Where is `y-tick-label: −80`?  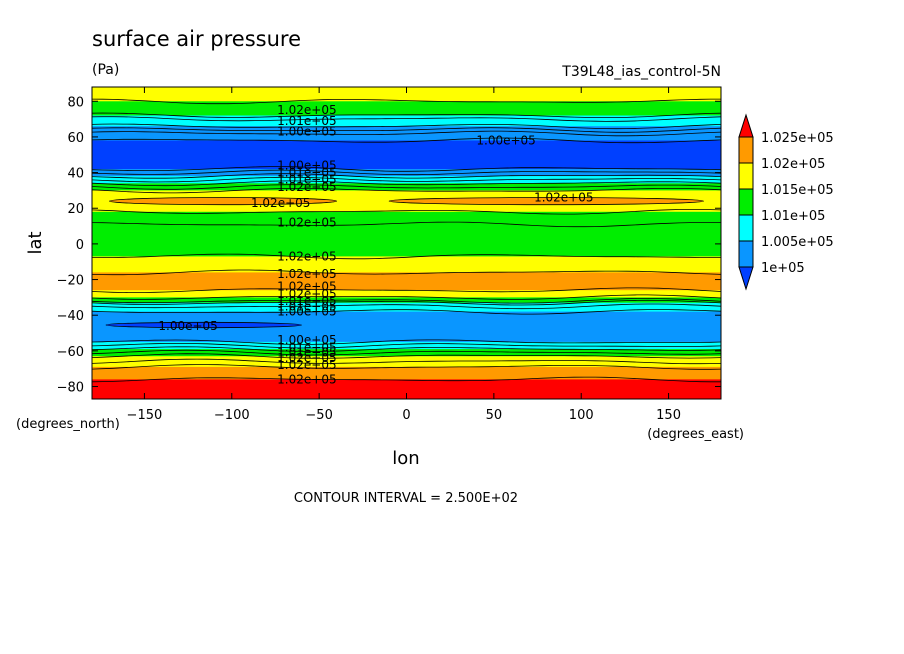 y-tick-label: −80 is located at coordinates (70, 388).